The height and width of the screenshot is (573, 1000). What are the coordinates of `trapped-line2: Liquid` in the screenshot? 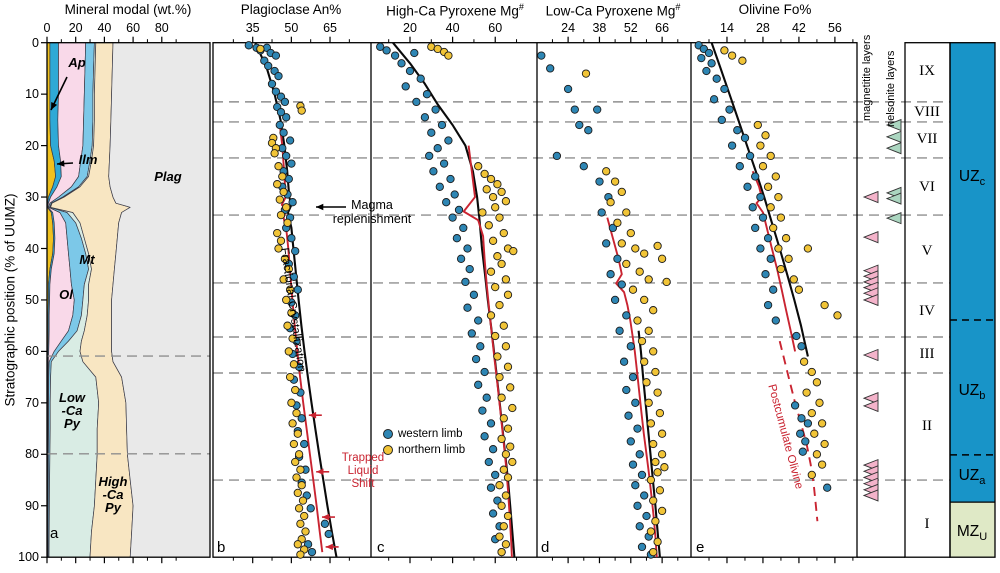 It's located at (363, 471).